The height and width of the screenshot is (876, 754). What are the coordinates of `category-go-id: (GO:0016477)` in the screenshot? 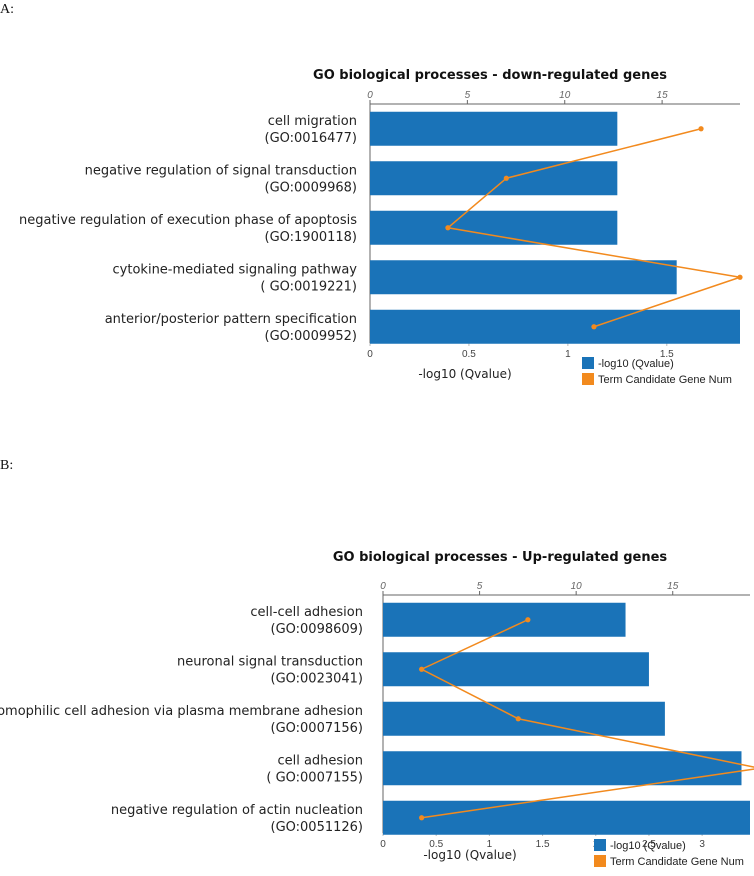 It's located at (311, 138).